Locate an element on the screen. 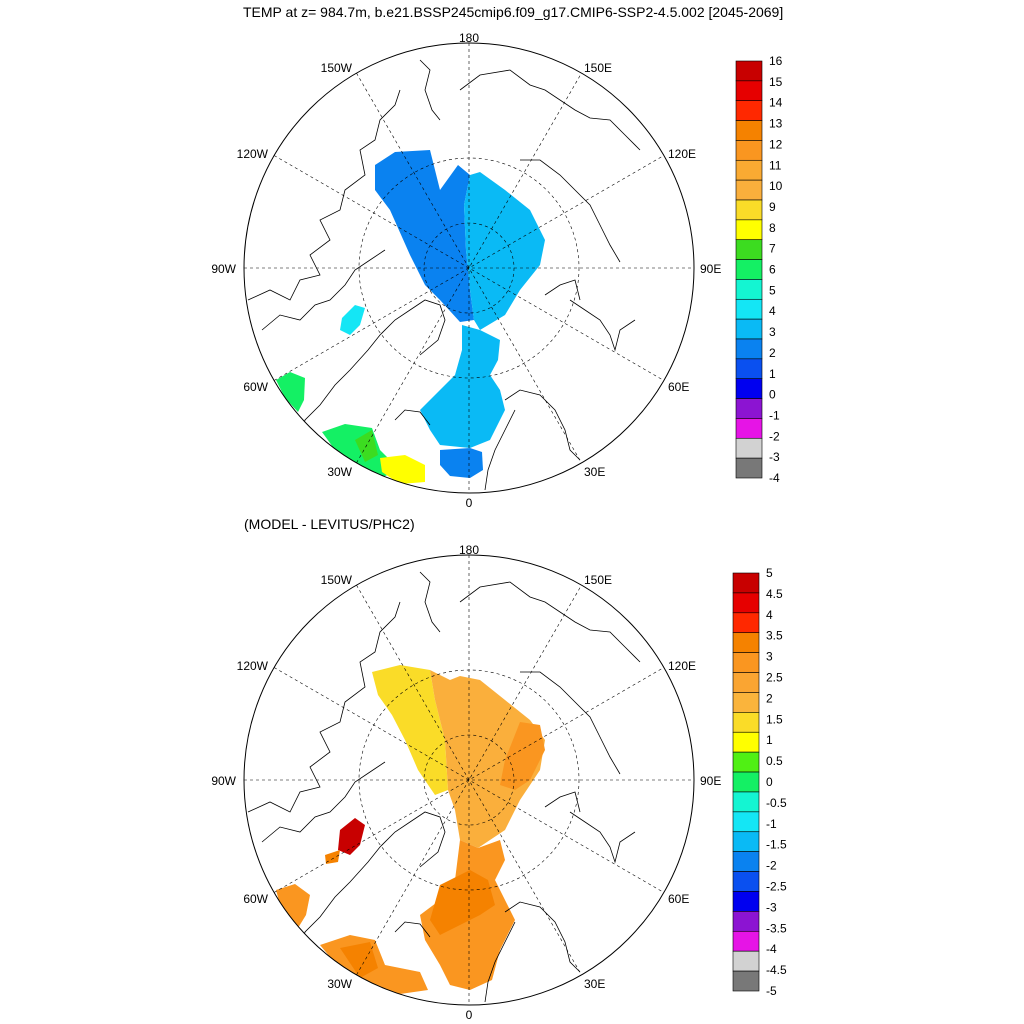  colorbar-label: -4 is located at coordinates (774, 478).